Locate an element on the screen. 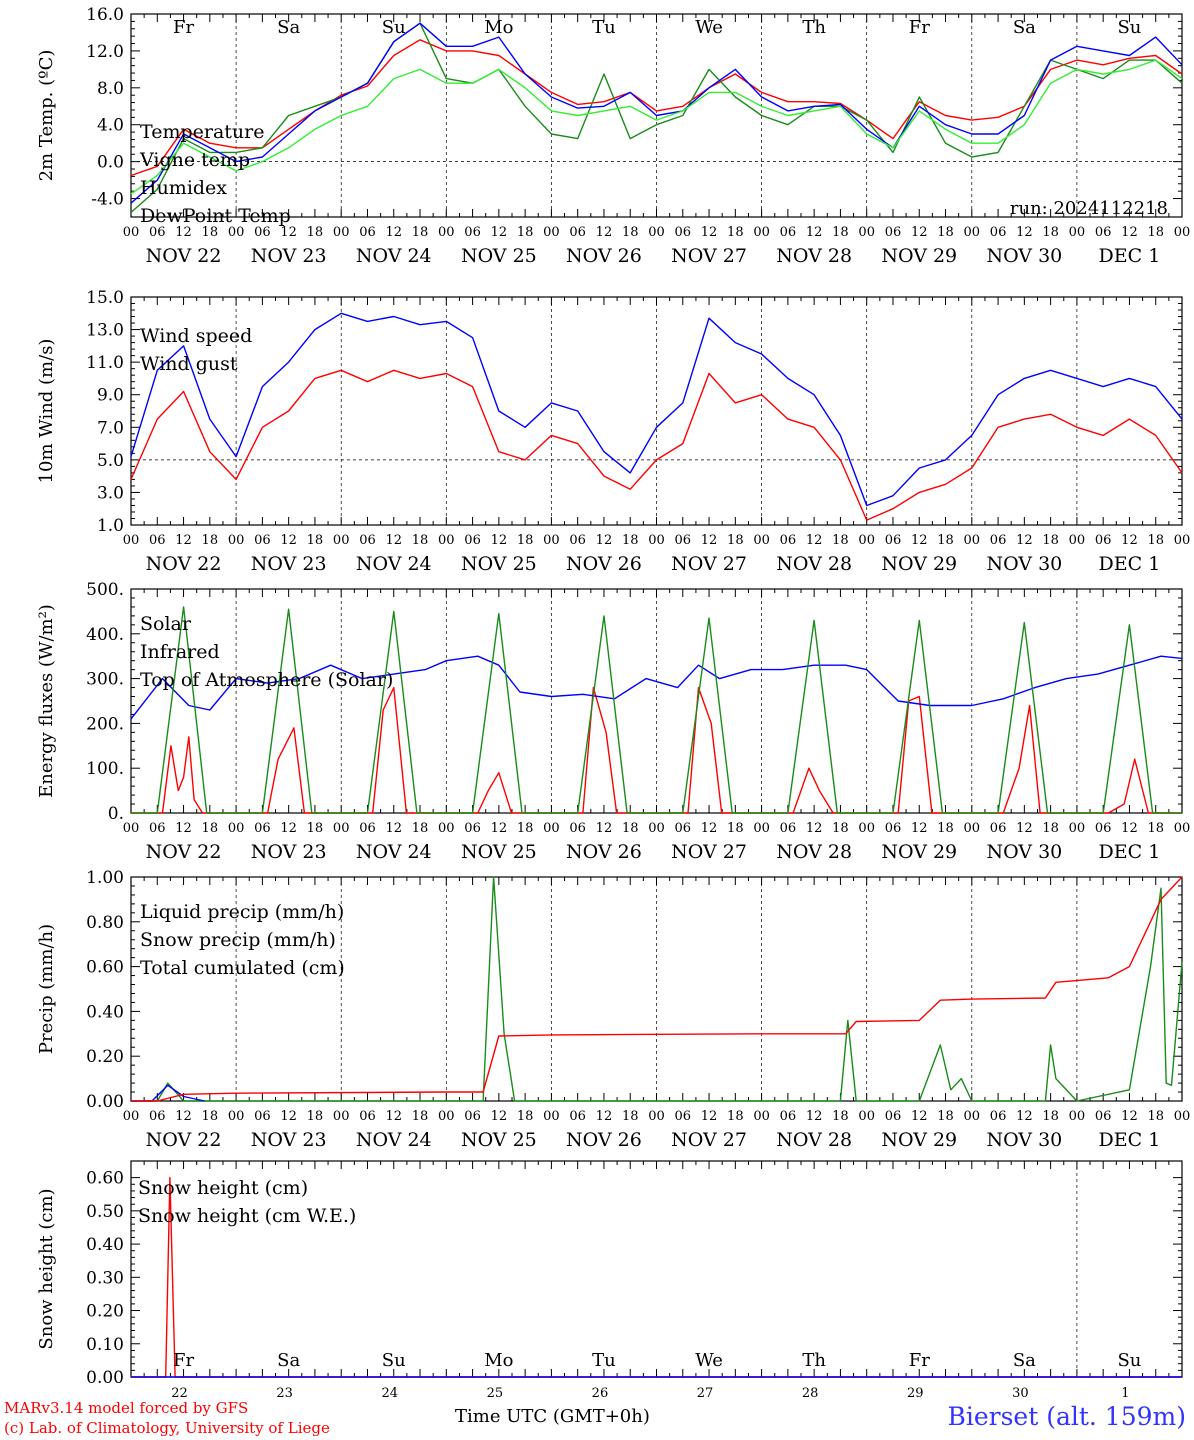  panel-3-y-tick-label: 400. is located at coordinates (105, 635).